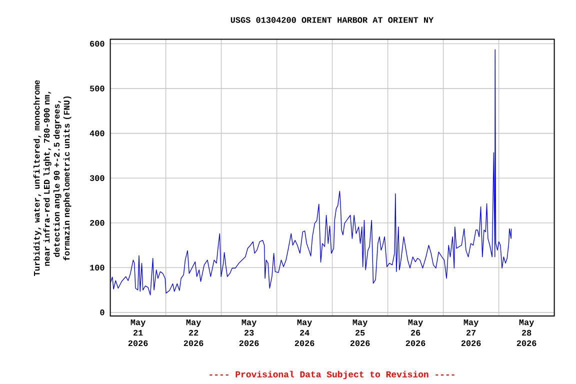 The height and width of the screenshot is (384, 576). What do you see at coordinates (416, 333) in the screenshot?
I see `x-tick-label: May 26 2026` at bounding box center [416, 333].